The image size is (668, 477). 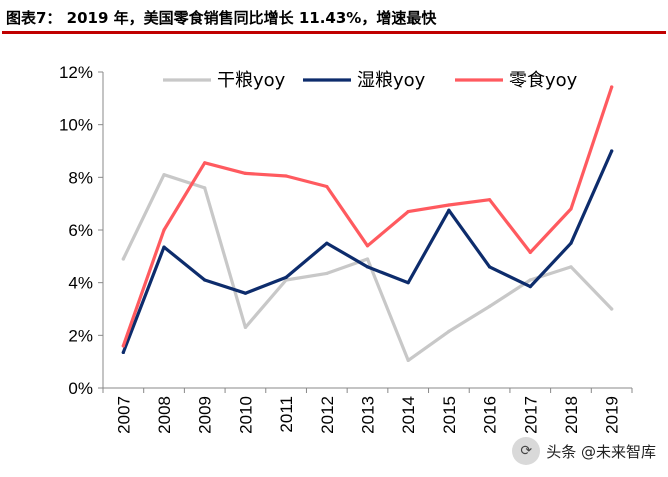 I want to click on source-watermark: ⟳ 头条 @未来智库, so click(x=584, y=451).